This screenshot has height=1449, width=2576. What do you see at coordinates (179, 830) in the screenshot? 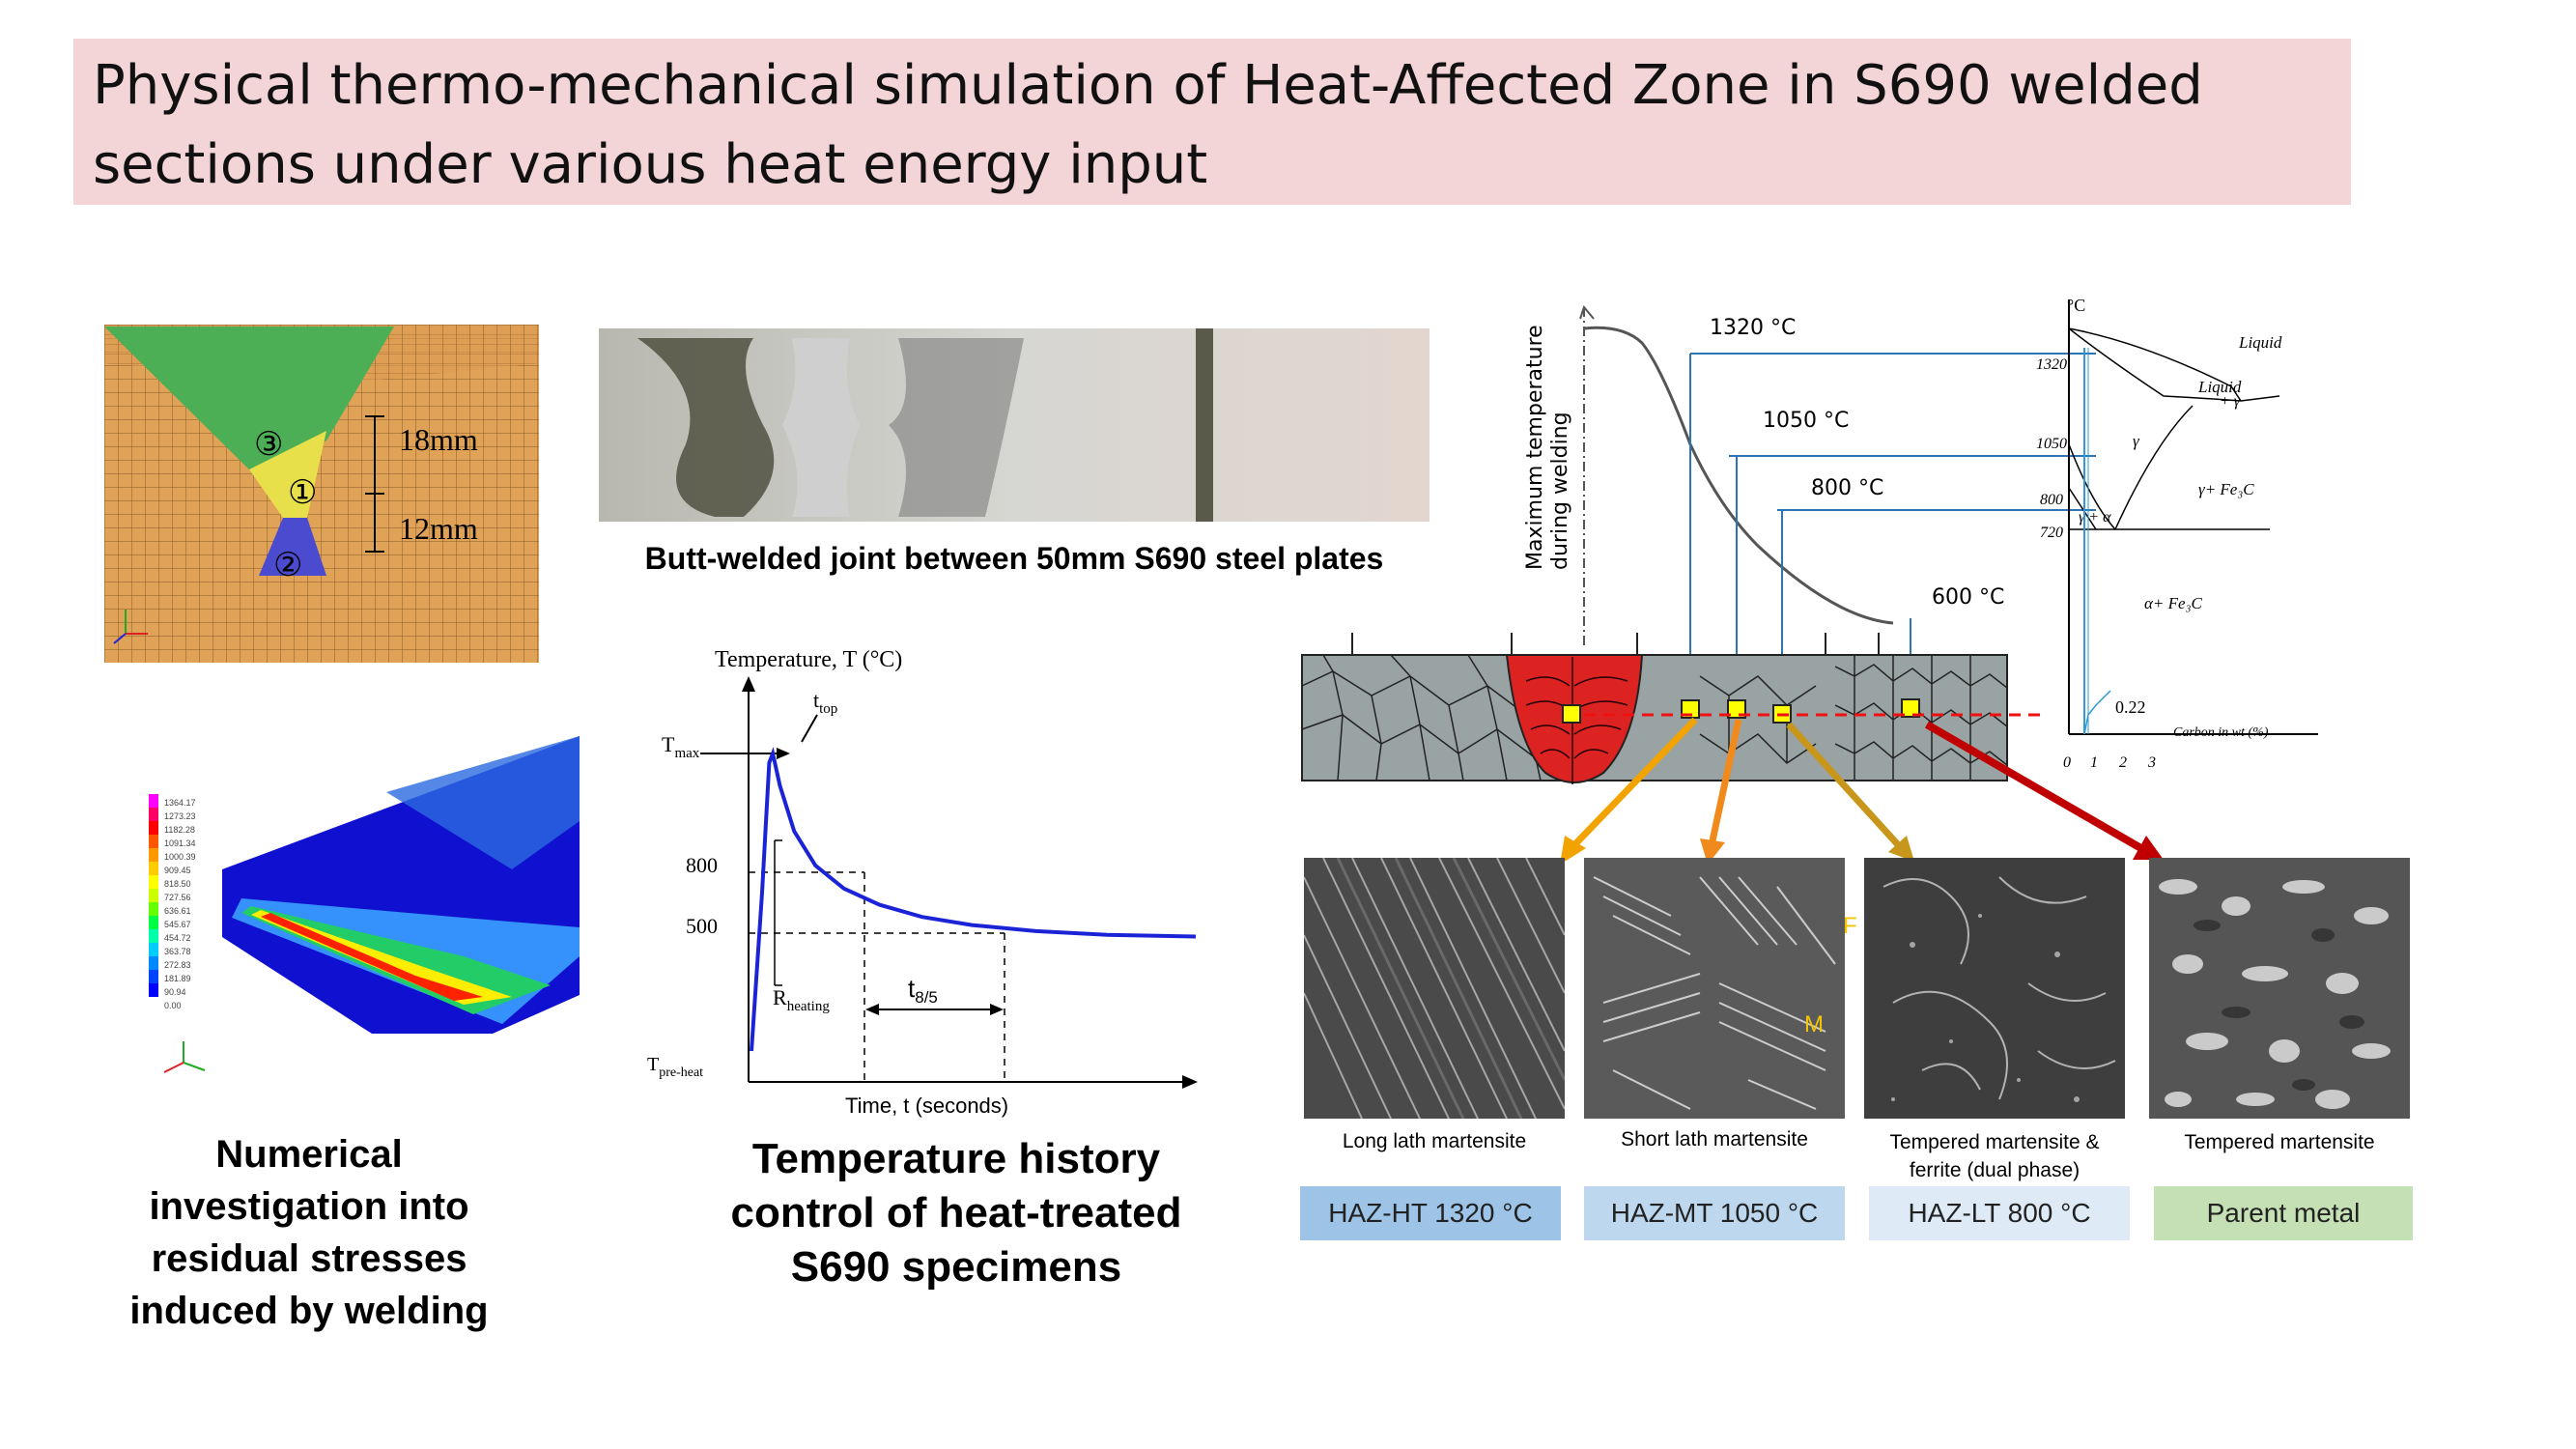
I see `legend-val: 1182.28` at bounding box center [179, 830].